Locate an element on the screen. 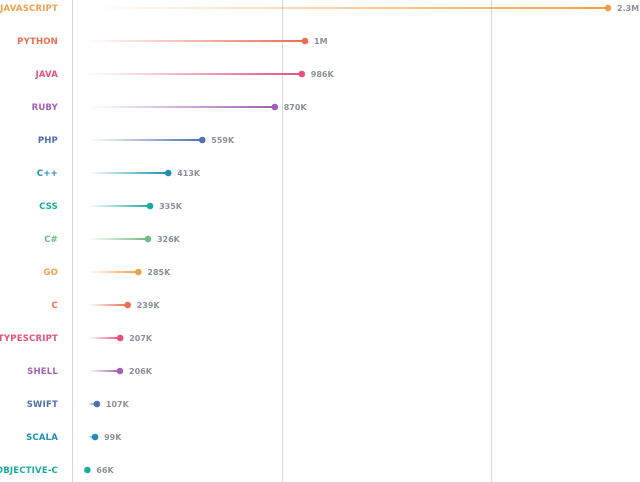  value-label: 107K is located at coordinates (118, 404).